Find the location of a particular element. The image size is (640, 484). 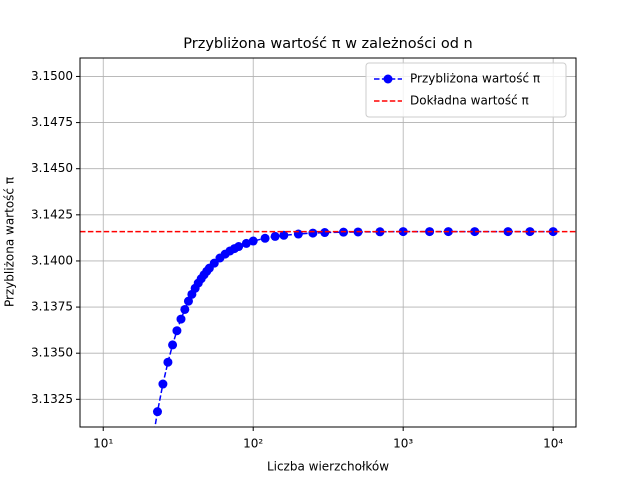

y-tick-label: 3.1475 is located at coordinates (52, 122).